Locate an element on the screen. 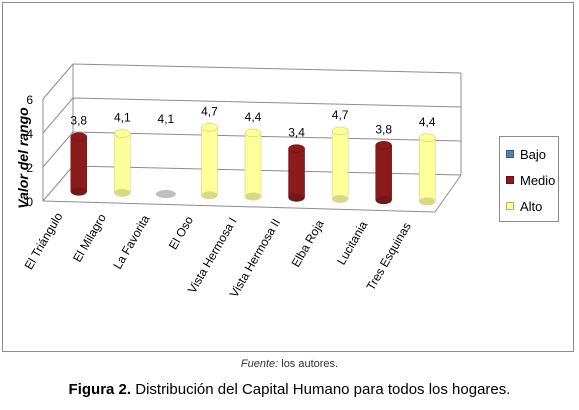 This screenshot has width=579, height=410. floor-front-edge is located at coordinates (239, 206).